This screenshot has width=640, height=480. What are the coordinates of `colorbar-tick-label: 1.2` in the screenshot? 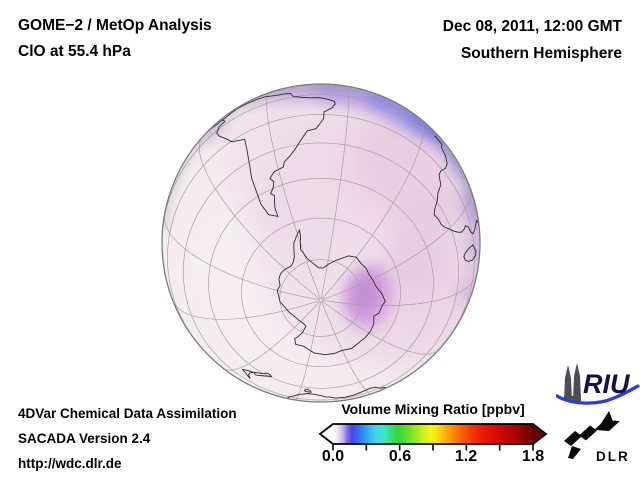 It's located at (466, 456).